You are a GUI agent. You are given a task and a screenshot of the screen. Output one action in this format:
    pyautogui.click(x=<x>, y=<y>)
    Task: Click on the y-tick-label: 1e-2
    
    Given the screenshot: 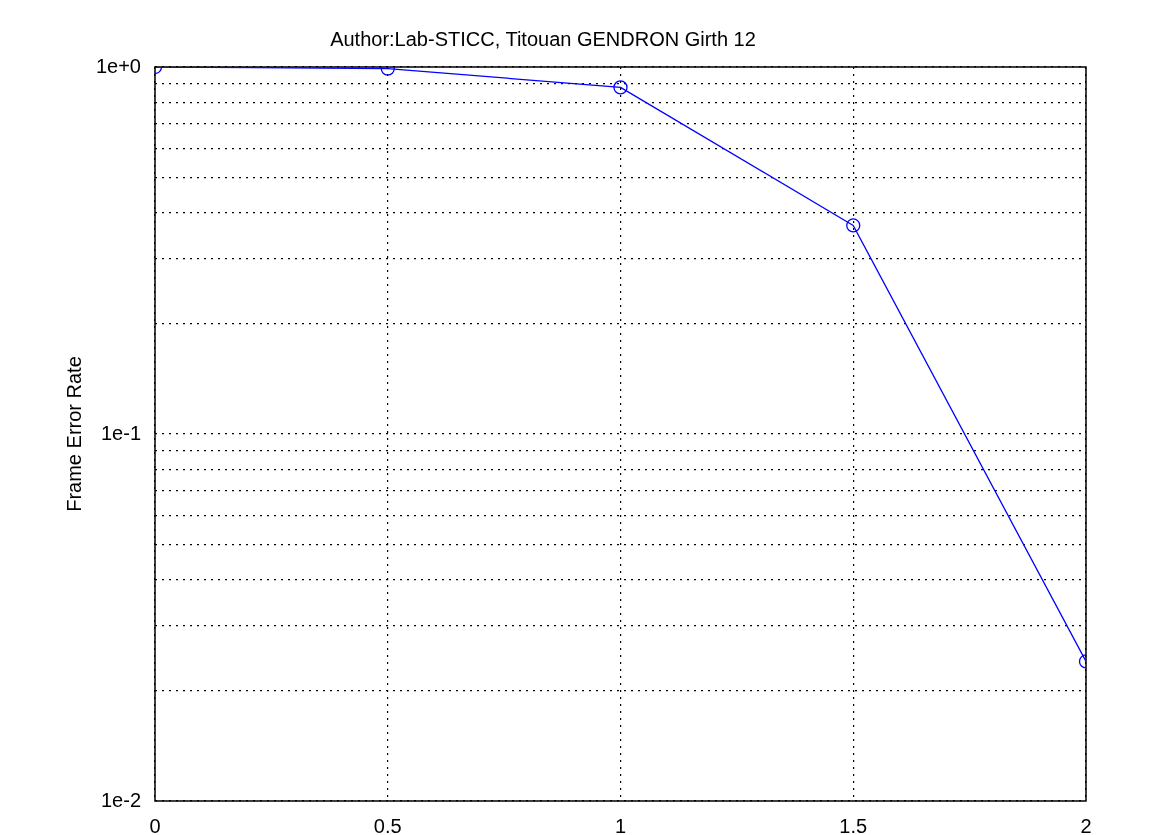 What is the action you would take?
    pyautogui.click(x=120, y=799)
    